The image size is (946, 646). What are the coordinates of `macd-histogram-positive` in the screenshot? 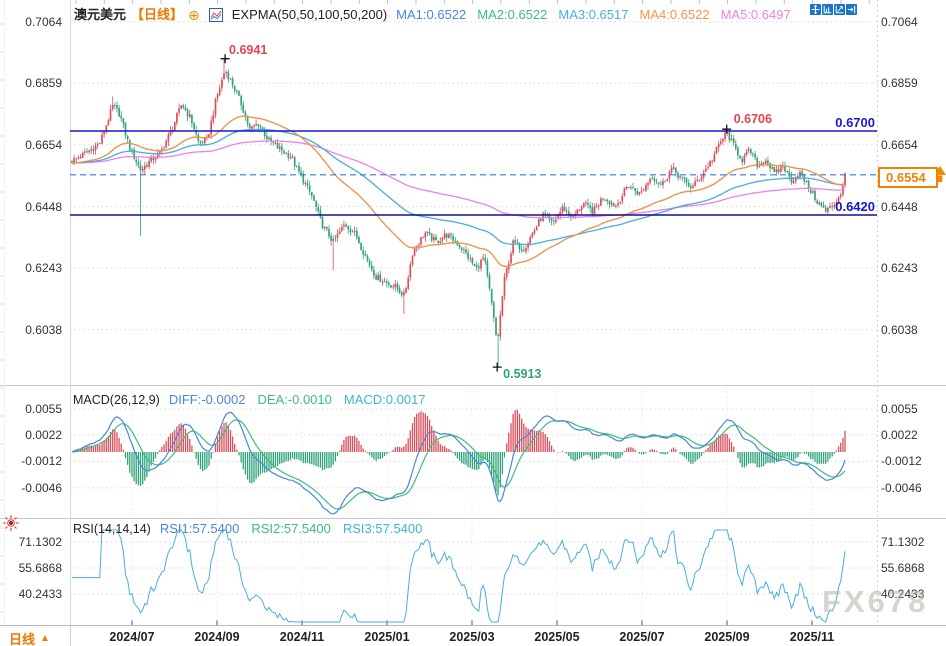 It's located at (459, 430).